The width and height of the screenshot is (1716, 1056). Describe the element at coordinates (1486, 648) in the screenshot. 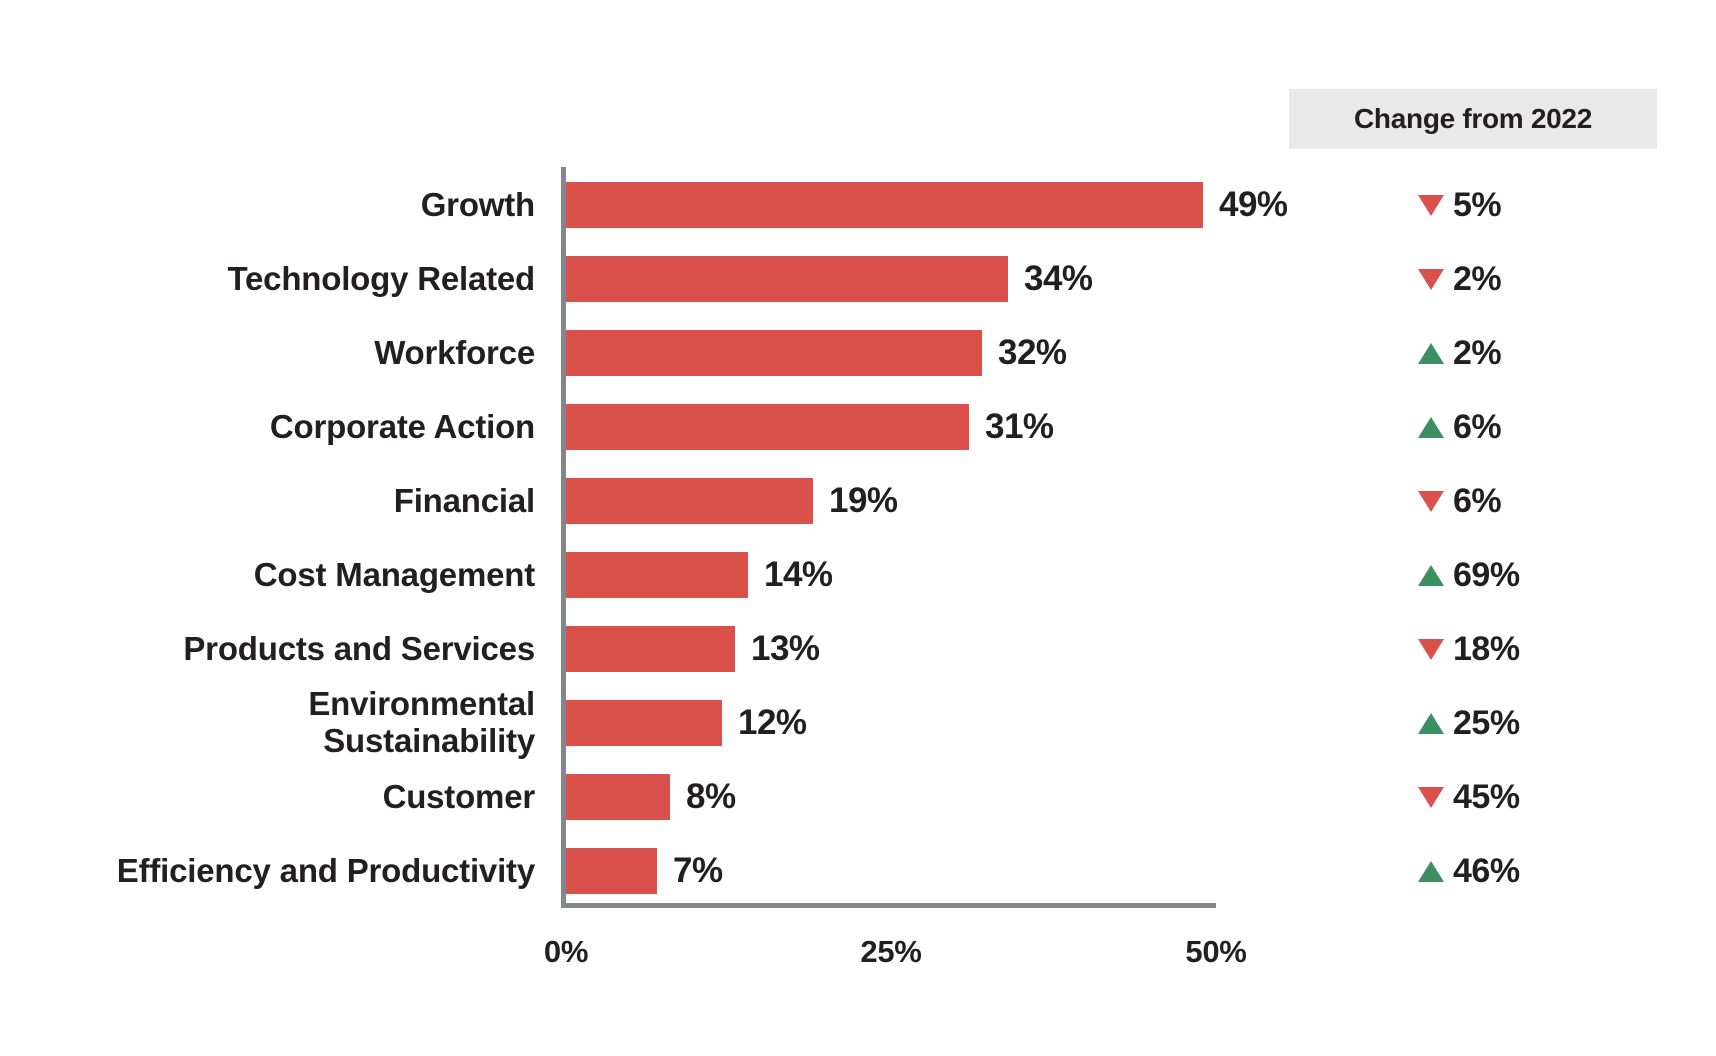

I see `change-value-label: 18%` at that location.